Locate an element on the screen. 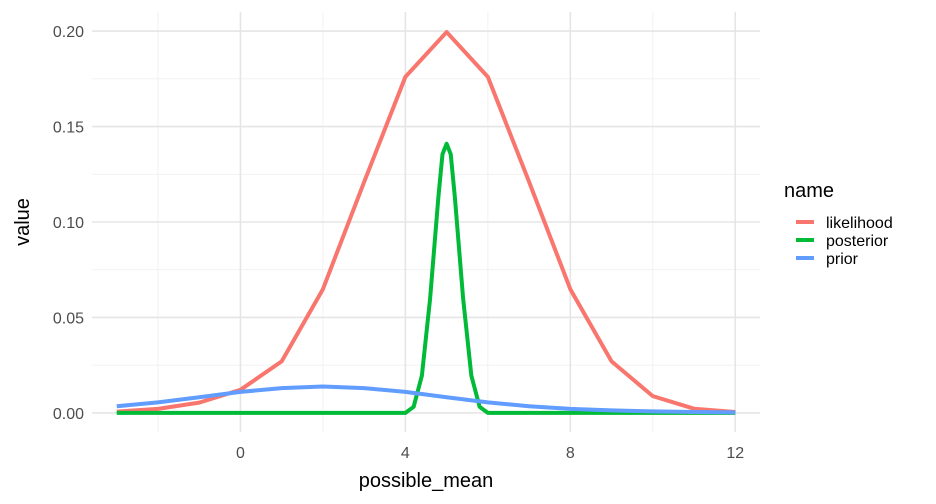  y-tick-label: 0.15 is located at coordinates (68, 128).